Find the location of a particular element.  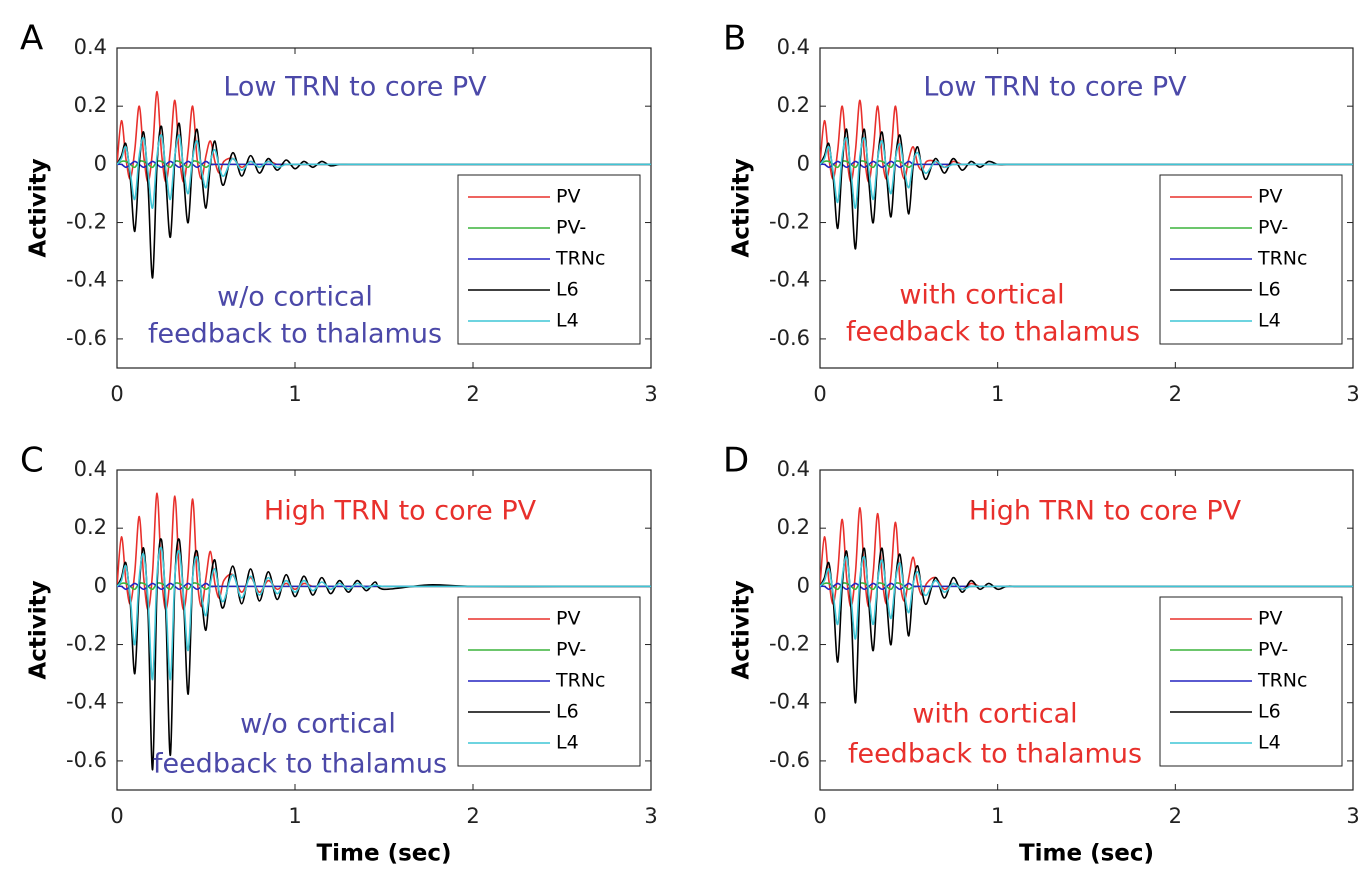

panel-label: C is located at coordinates (32, 461).